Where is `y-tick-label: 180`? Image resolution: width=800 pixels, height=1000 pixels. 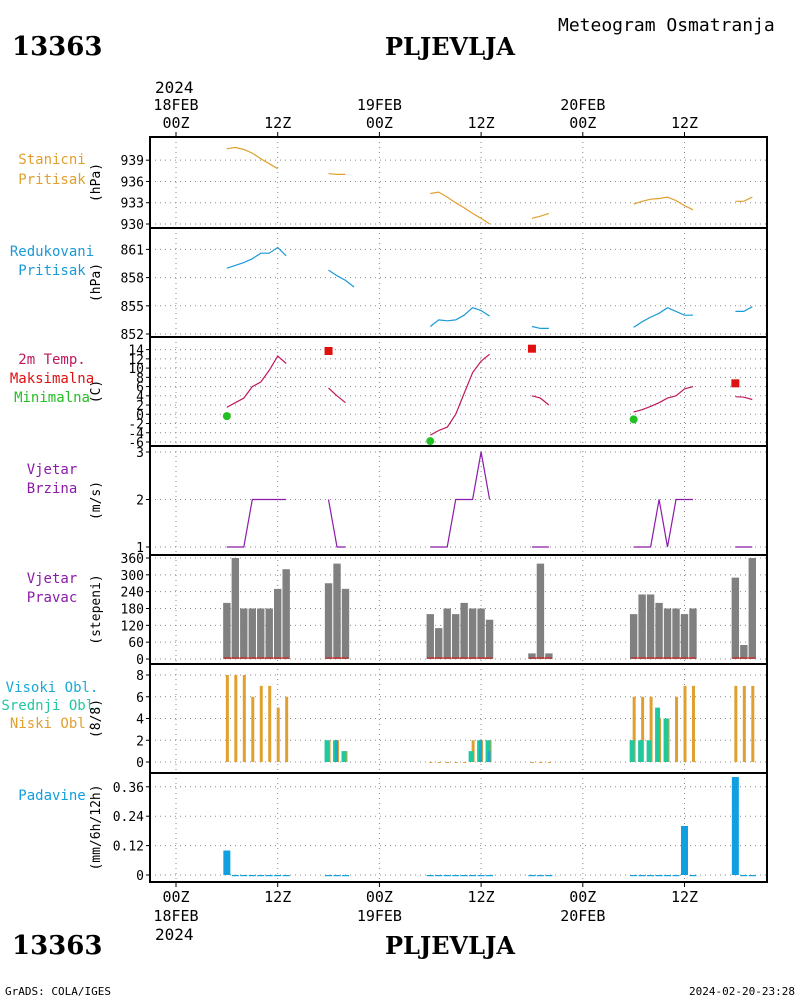 y-tick-label: 180 is located at coordinates (132, 610).